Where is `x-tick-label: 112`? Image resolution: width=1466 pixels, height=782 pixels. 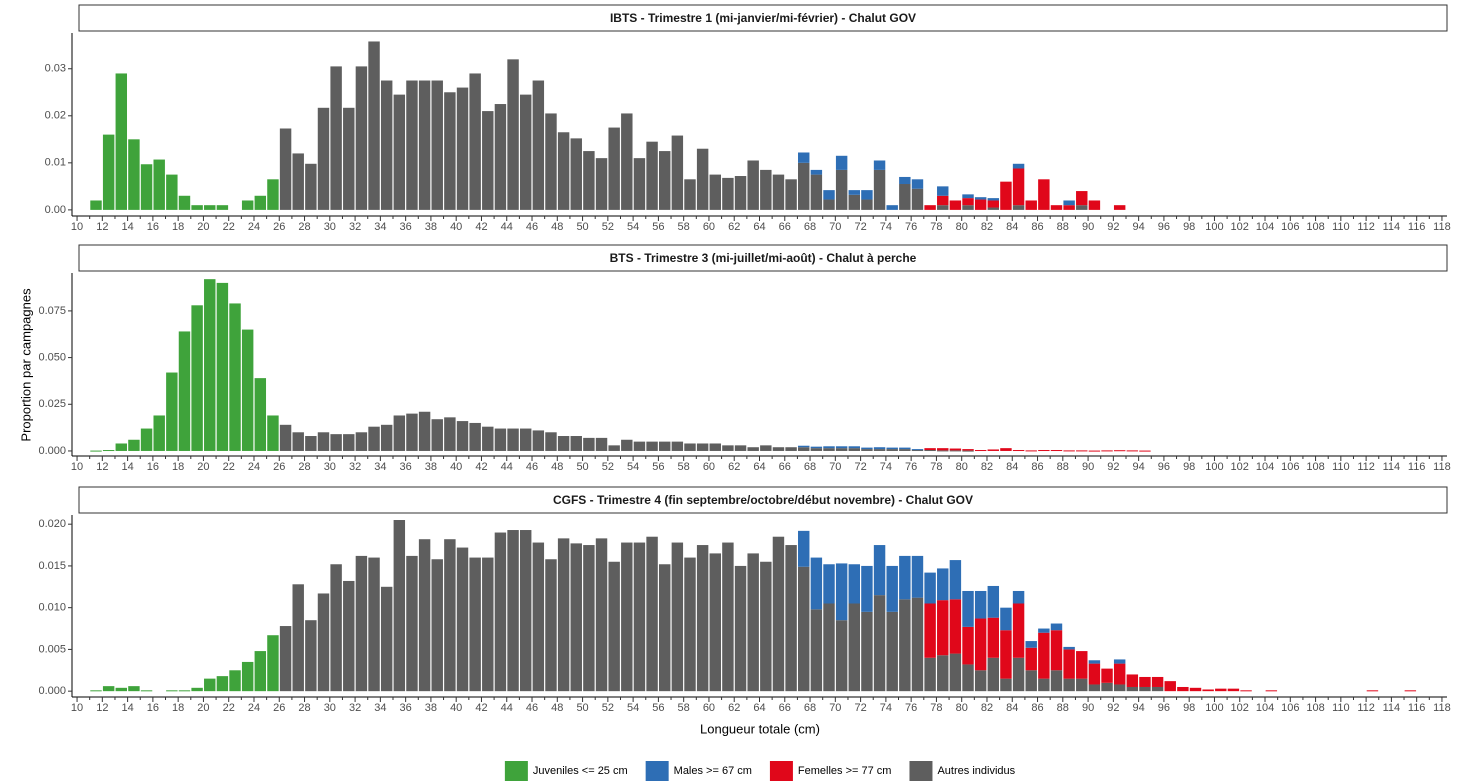 x-tick-label: 112 is located at coordinates (1366, 708).